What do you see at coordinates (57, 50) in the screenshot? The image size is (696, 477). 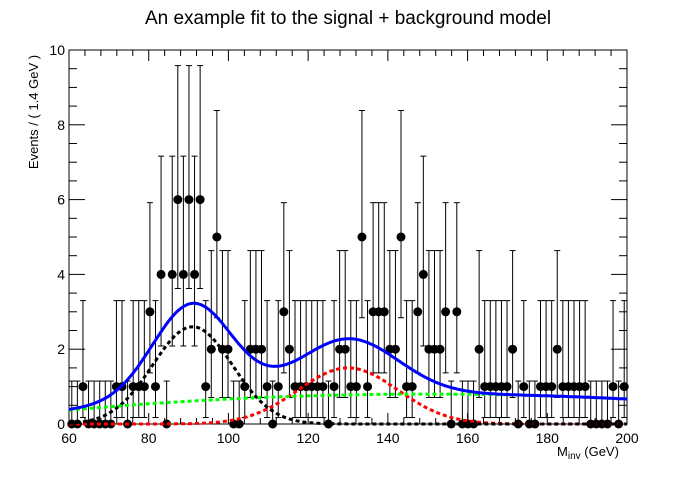 I see `y-tick-label: 10` at bounding box center [57, 50].